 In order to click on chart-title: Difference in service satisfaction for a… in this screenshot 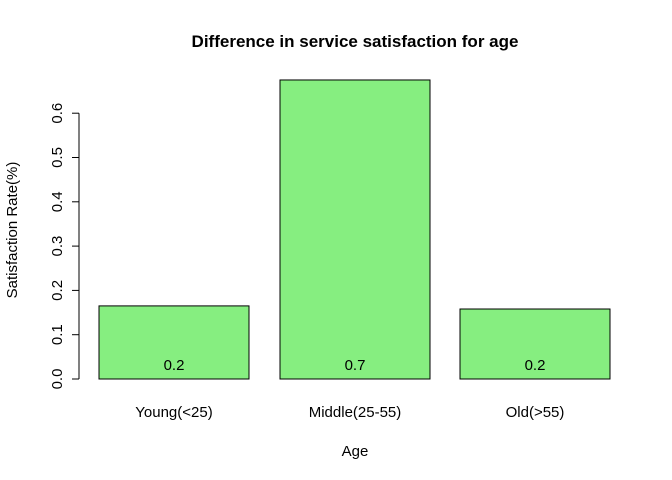, I will do `click(355, 41)`.